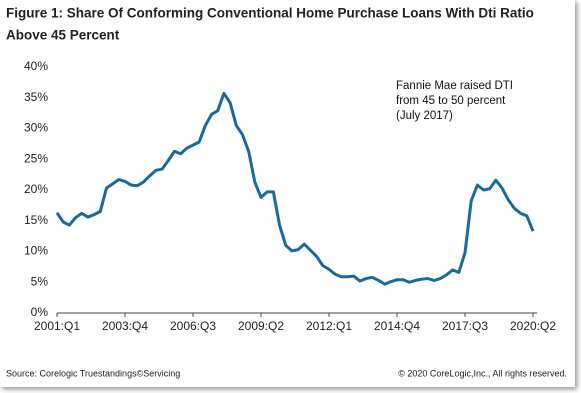  I want to click on y-tick-label: 20%, so click(36, 189).